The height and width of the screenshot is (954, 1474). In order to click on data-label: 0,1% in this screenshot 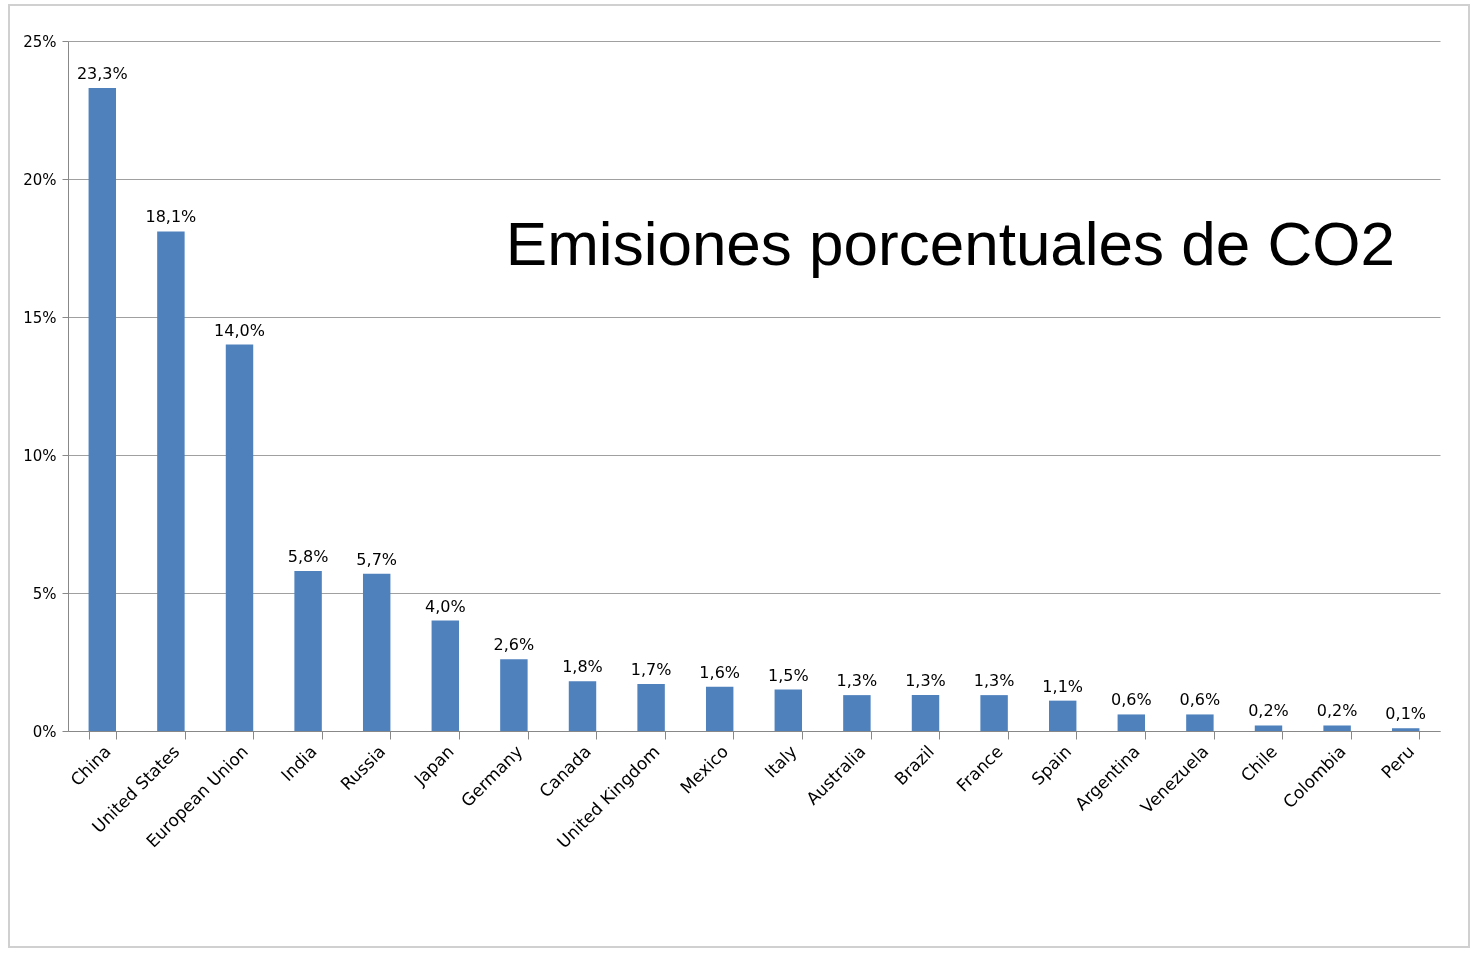, I will do `click(1406, 714)`.